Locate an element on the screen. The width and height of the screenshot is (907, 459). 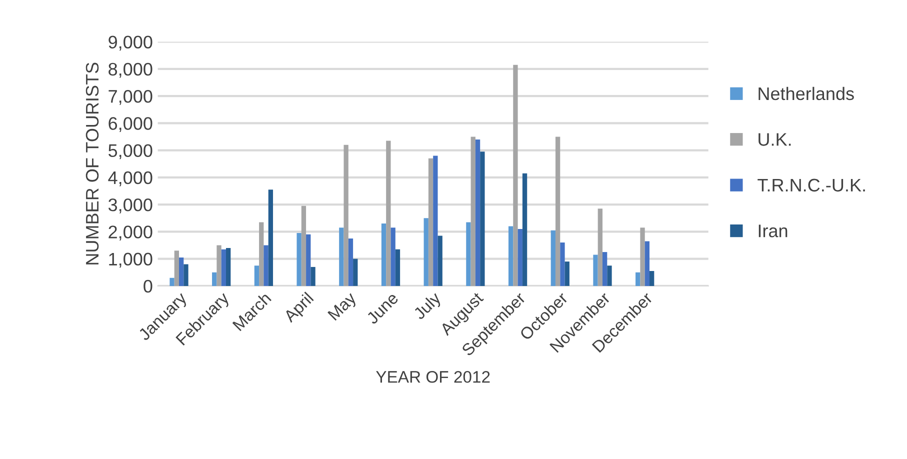
y-tick-label: 7,000 is located at coordinates (130, 97).